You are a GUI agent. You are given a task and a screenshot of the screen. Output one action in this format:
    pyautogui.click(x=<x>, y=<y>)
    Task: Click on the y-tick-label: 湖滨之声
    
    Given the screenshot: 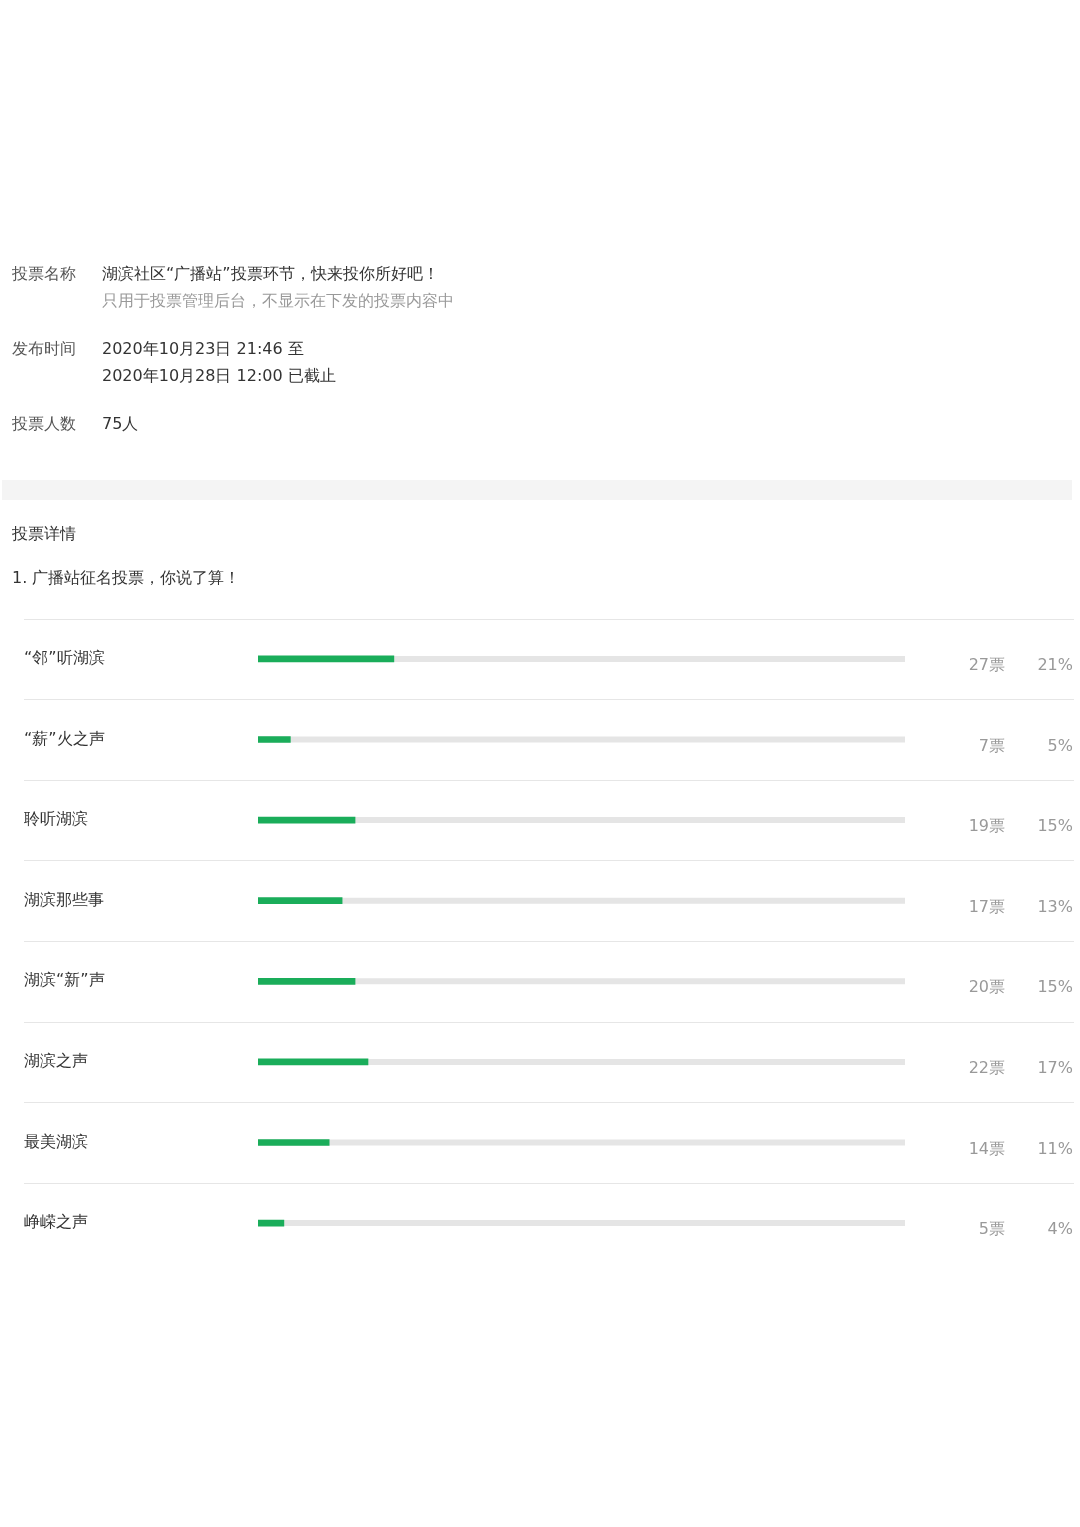 What is the action you would take?
    pyautogui.click(x=56, y=1061)
    